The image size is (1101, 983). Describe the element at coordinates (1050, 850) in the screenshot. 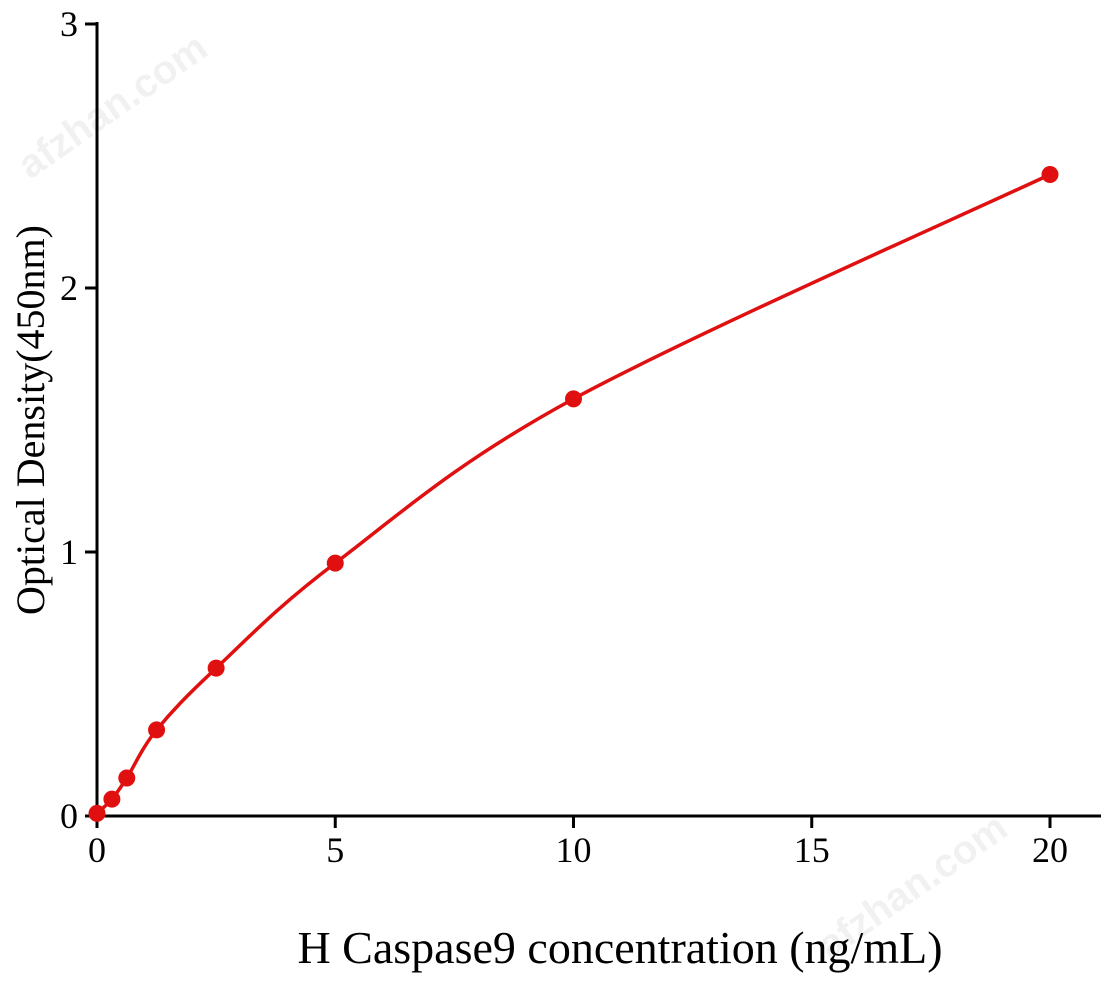

I see `x-tick-label: 20` at that location.